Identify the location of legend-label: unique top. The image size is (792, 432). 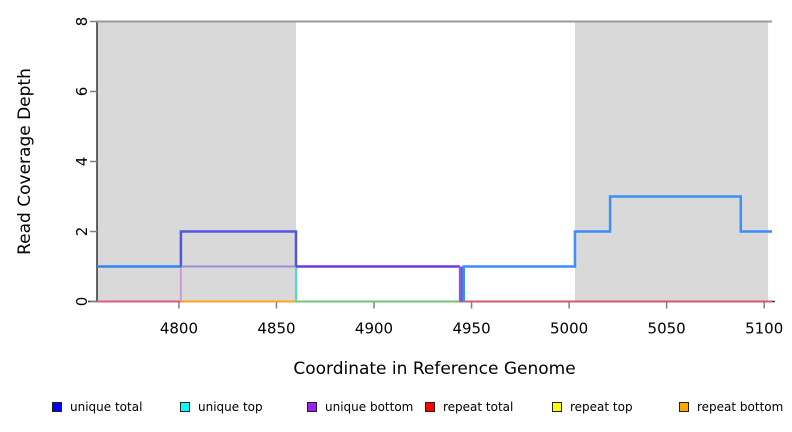
(230, 407).